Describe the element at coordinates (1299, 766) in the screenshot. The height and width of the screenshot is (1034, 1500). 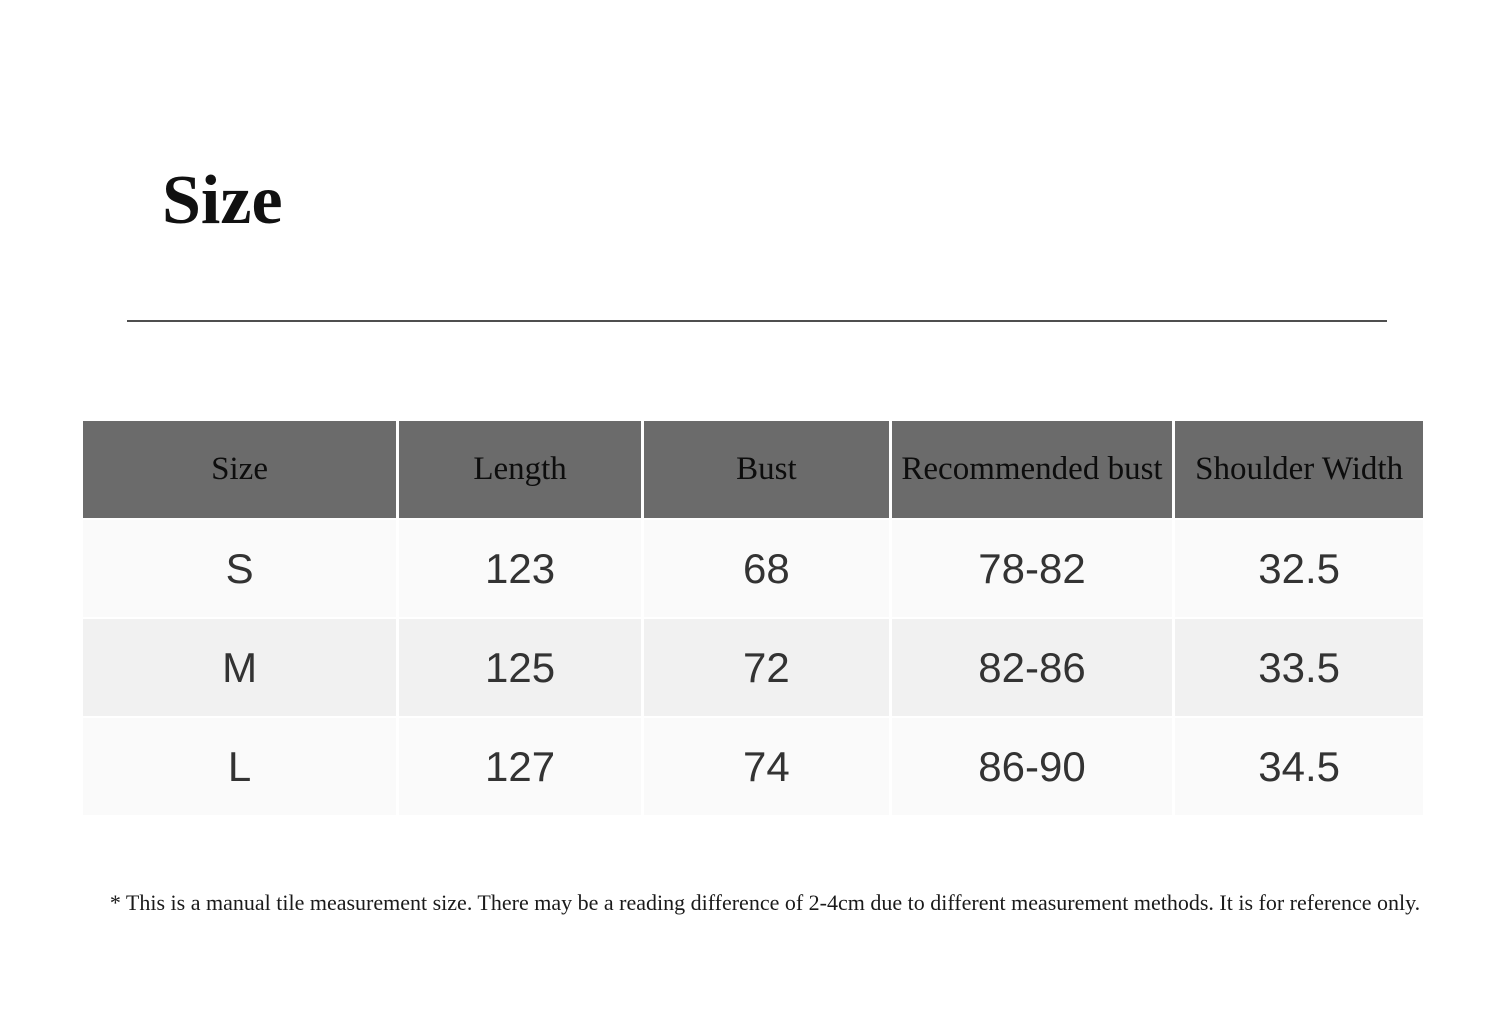
I see `cell-shoulder-width-l: 34.5` at that location.